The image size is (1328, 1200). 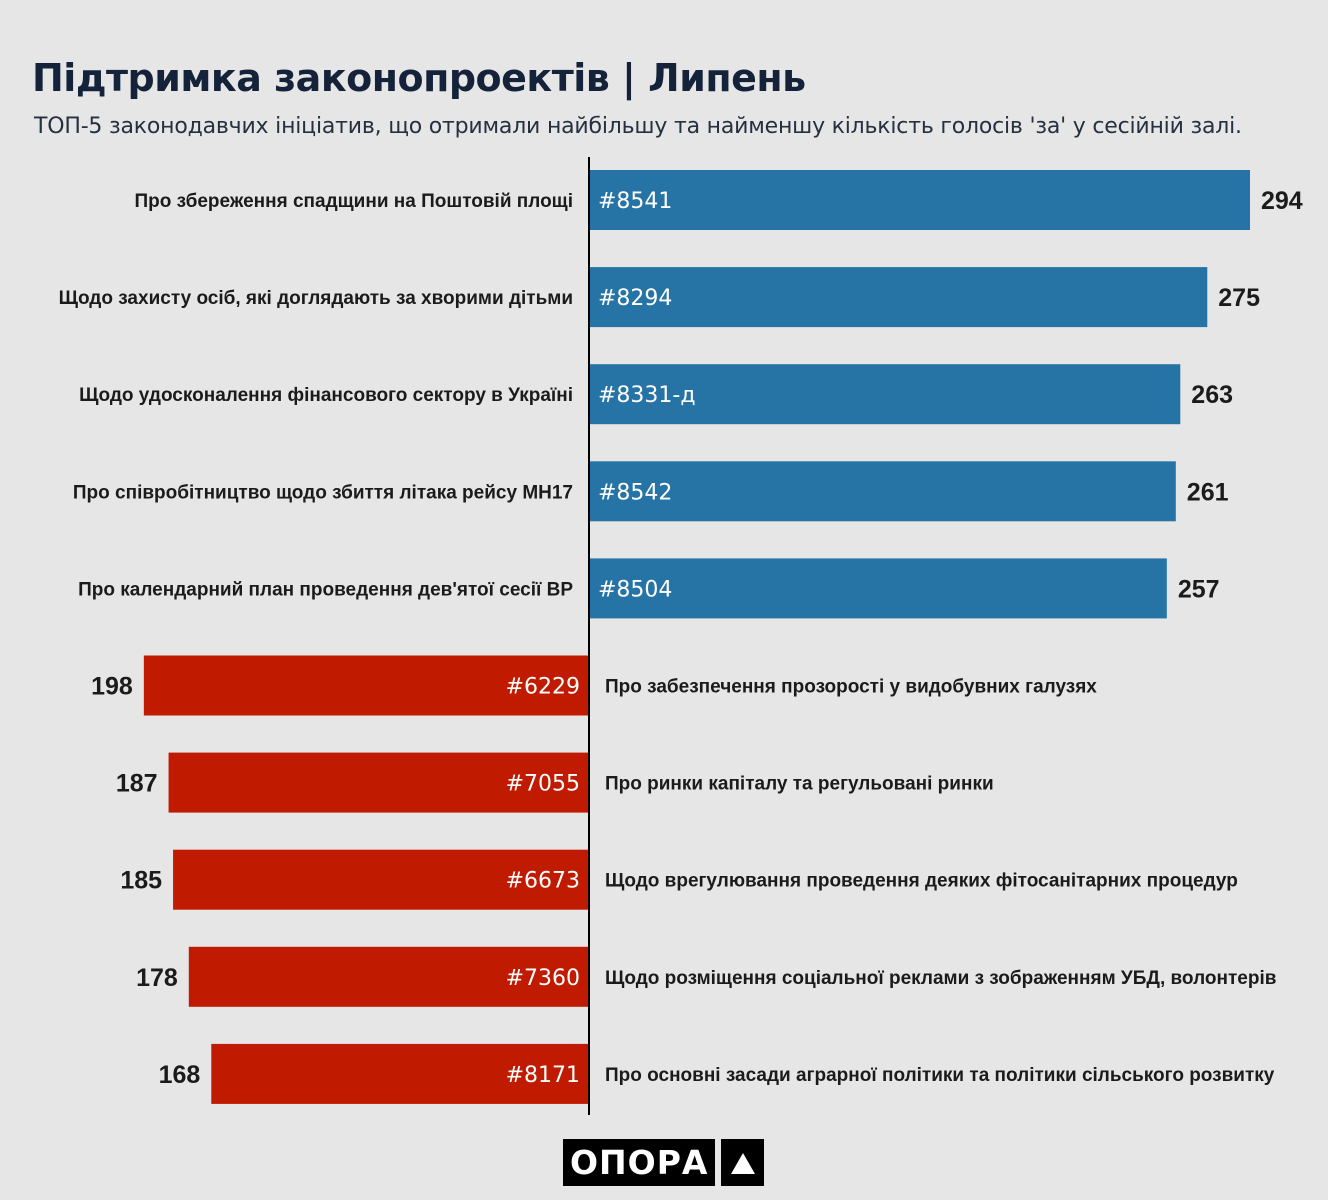 What do you see at coordinates (543, 687) in the screenshot?
I see `bill-id-label: #6229` at bounding box center [543, 687].